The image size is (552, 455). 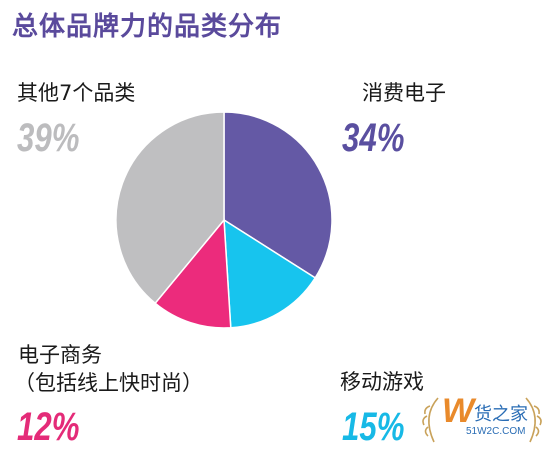 I want to click on pie-slice-ecommerce, so click(x=193, y=273).